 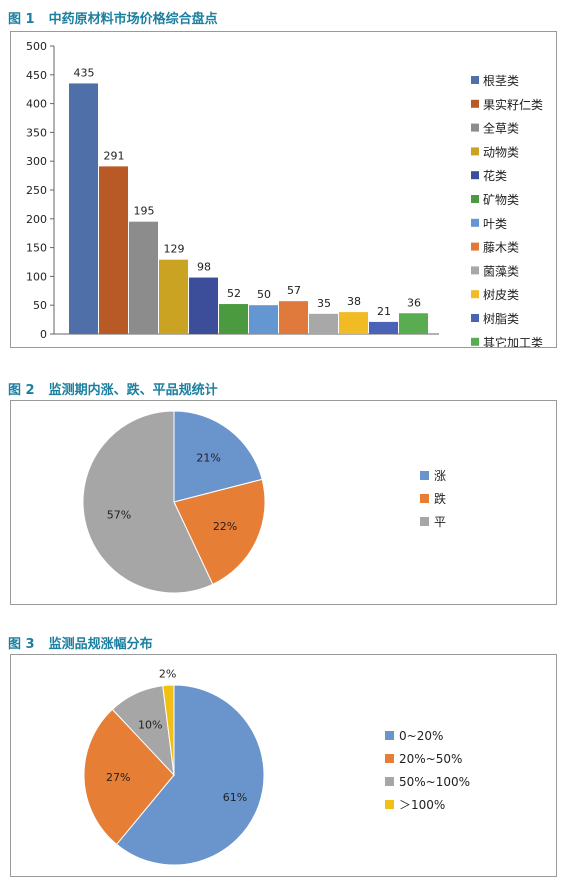 What do you see at coordinates (36, 104) in the screenshot?
I see `y-tick-label: 400` at bounding box center [36, 104].